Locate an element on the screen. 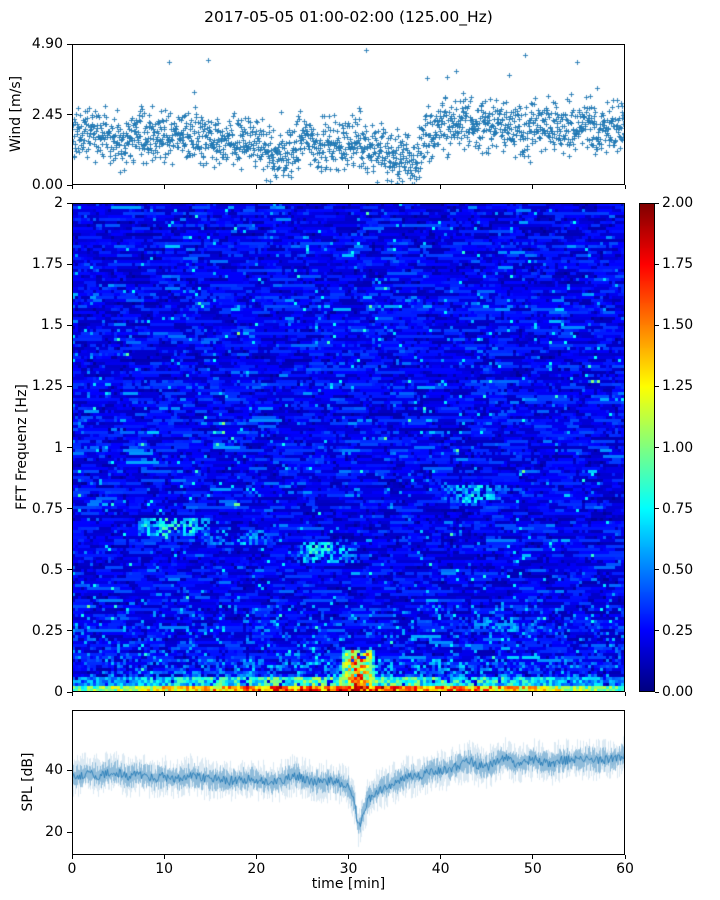 The image size is (720, 900). tick-label: 4.90 is located at coordinates (47, 44).